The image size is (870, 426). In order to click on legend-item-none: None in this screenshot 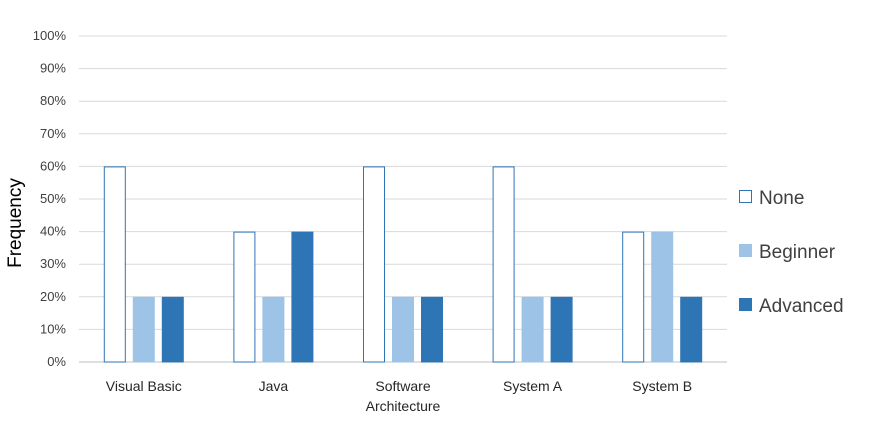, I will do `click(771, 198)`.